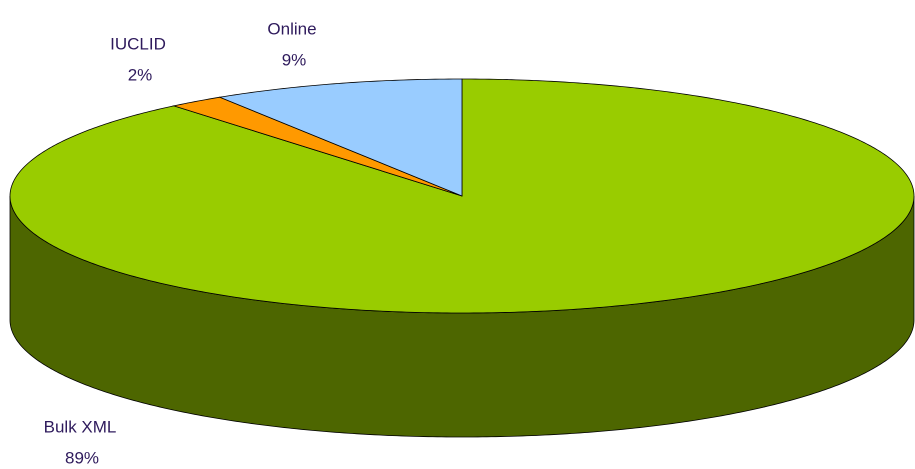 This screenshot has height=469, width=915. Describe the element at coordinates (294, 59) in the screenshot. I see `slice-value-label: 9%` at that location.